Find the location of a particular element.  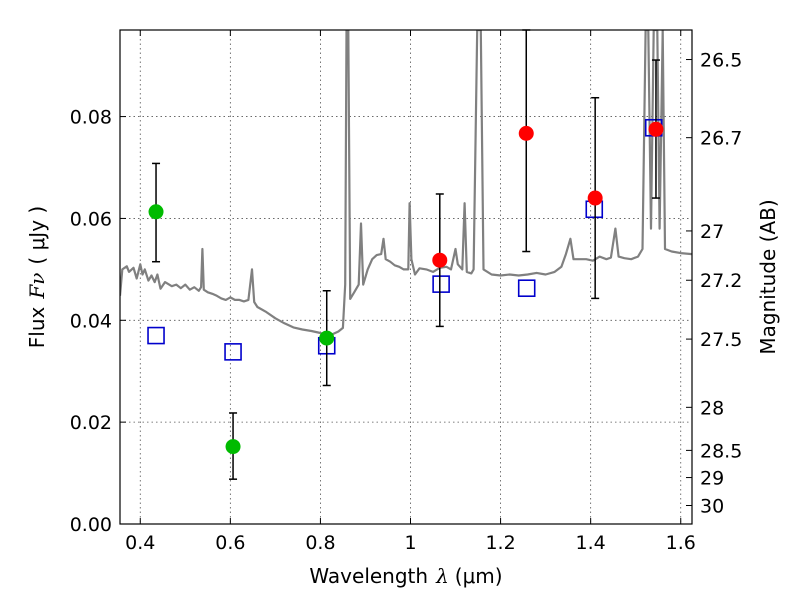

y2-tick-label: 26.5 is located at coordinates (721, 61).